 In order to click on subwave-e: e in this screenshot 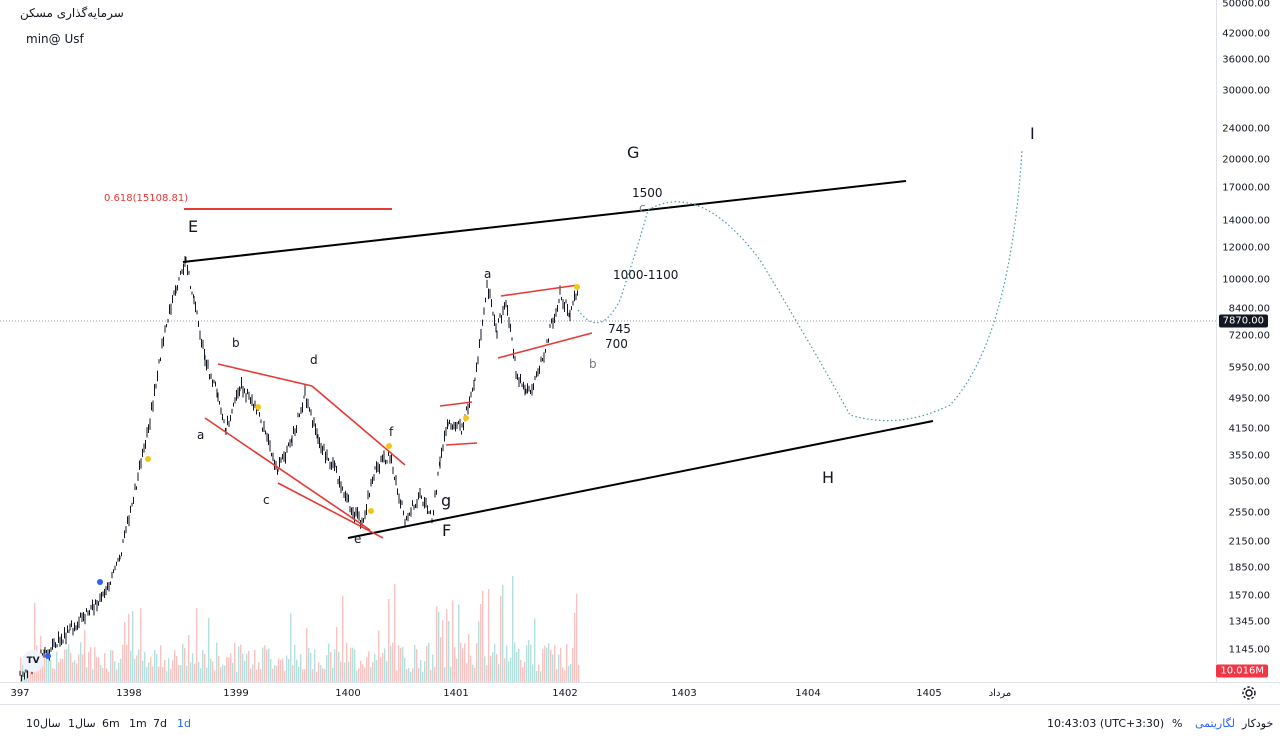, I will do `click(358, 539)`.